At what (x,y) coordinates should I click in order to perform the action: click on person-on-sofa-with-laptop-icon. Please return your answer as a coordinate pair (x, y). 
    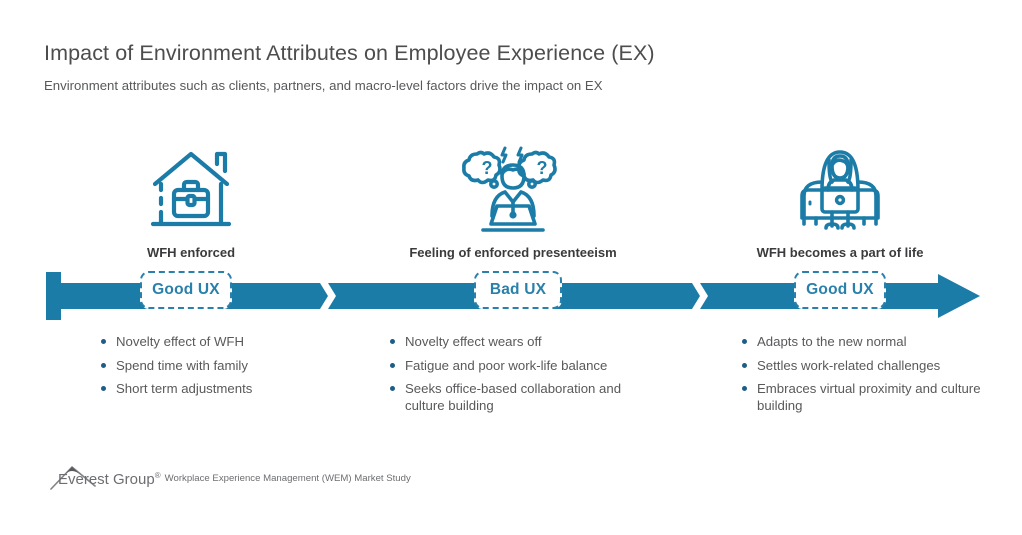
    Looking at the image, I should click on (840, 188).